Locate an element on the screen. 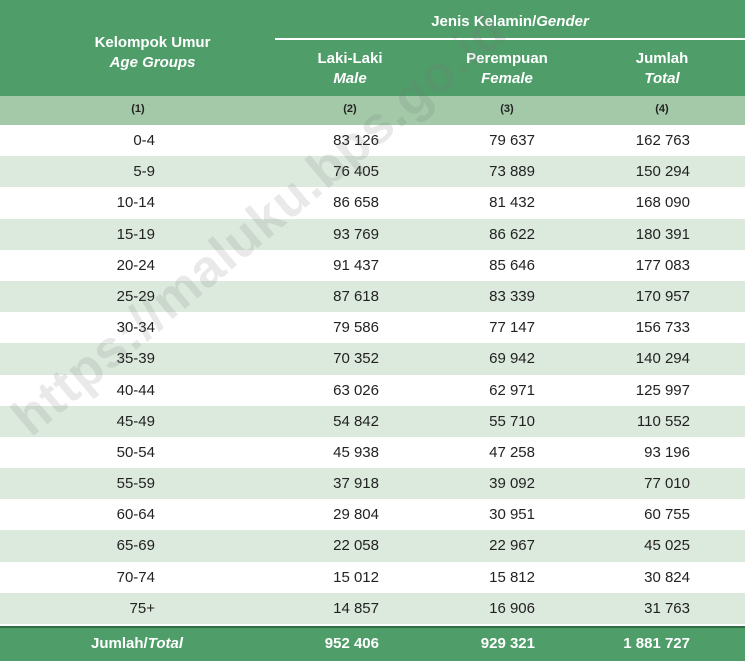 Image resolution: width=745 pixels, height=661 pixels. total-row-label: Jumlah/Total is located at coordinates (91, 643).